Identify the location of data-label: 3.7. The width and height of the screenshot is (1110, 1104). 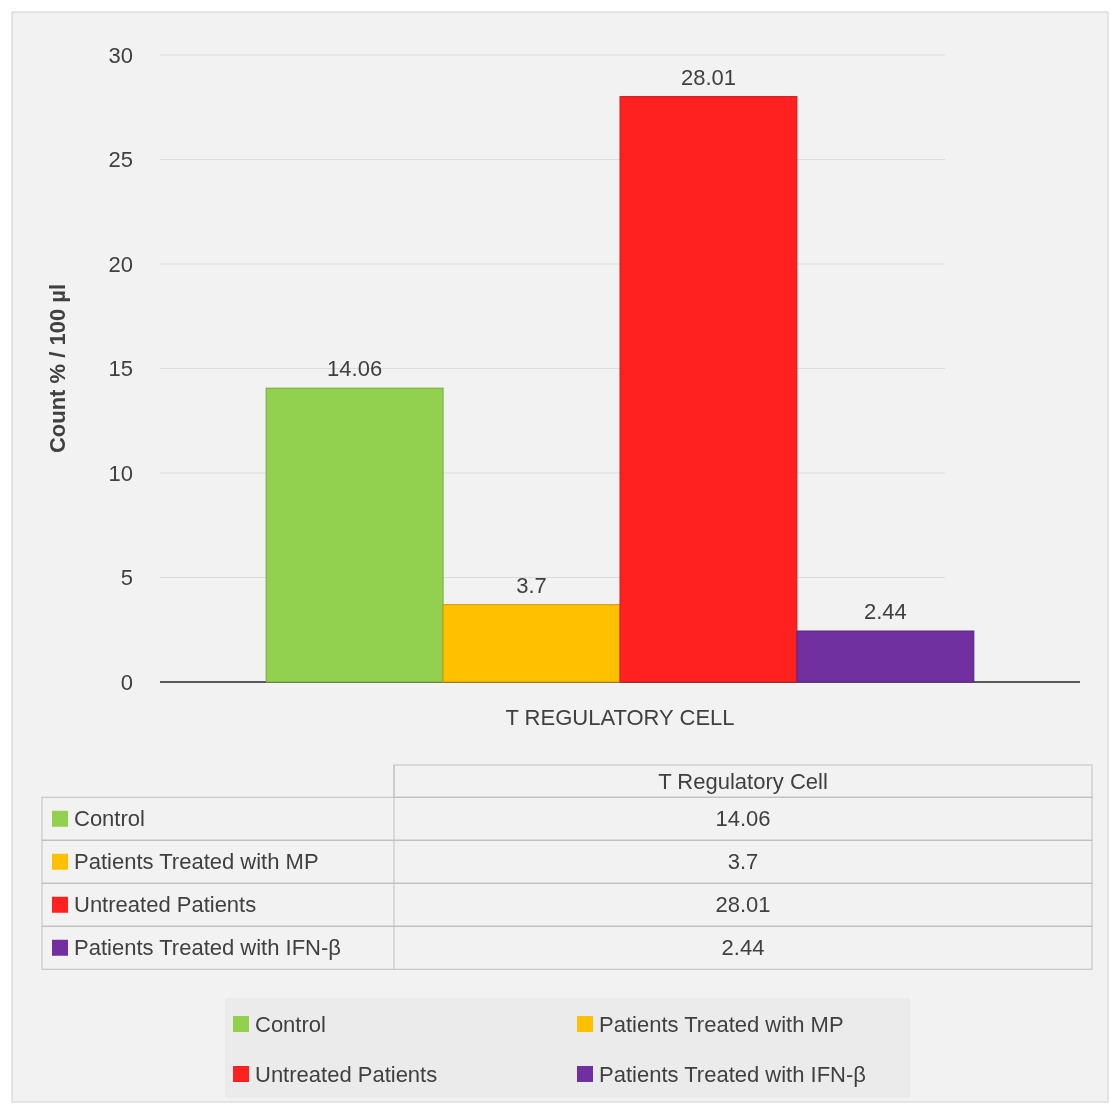
(531, 585).